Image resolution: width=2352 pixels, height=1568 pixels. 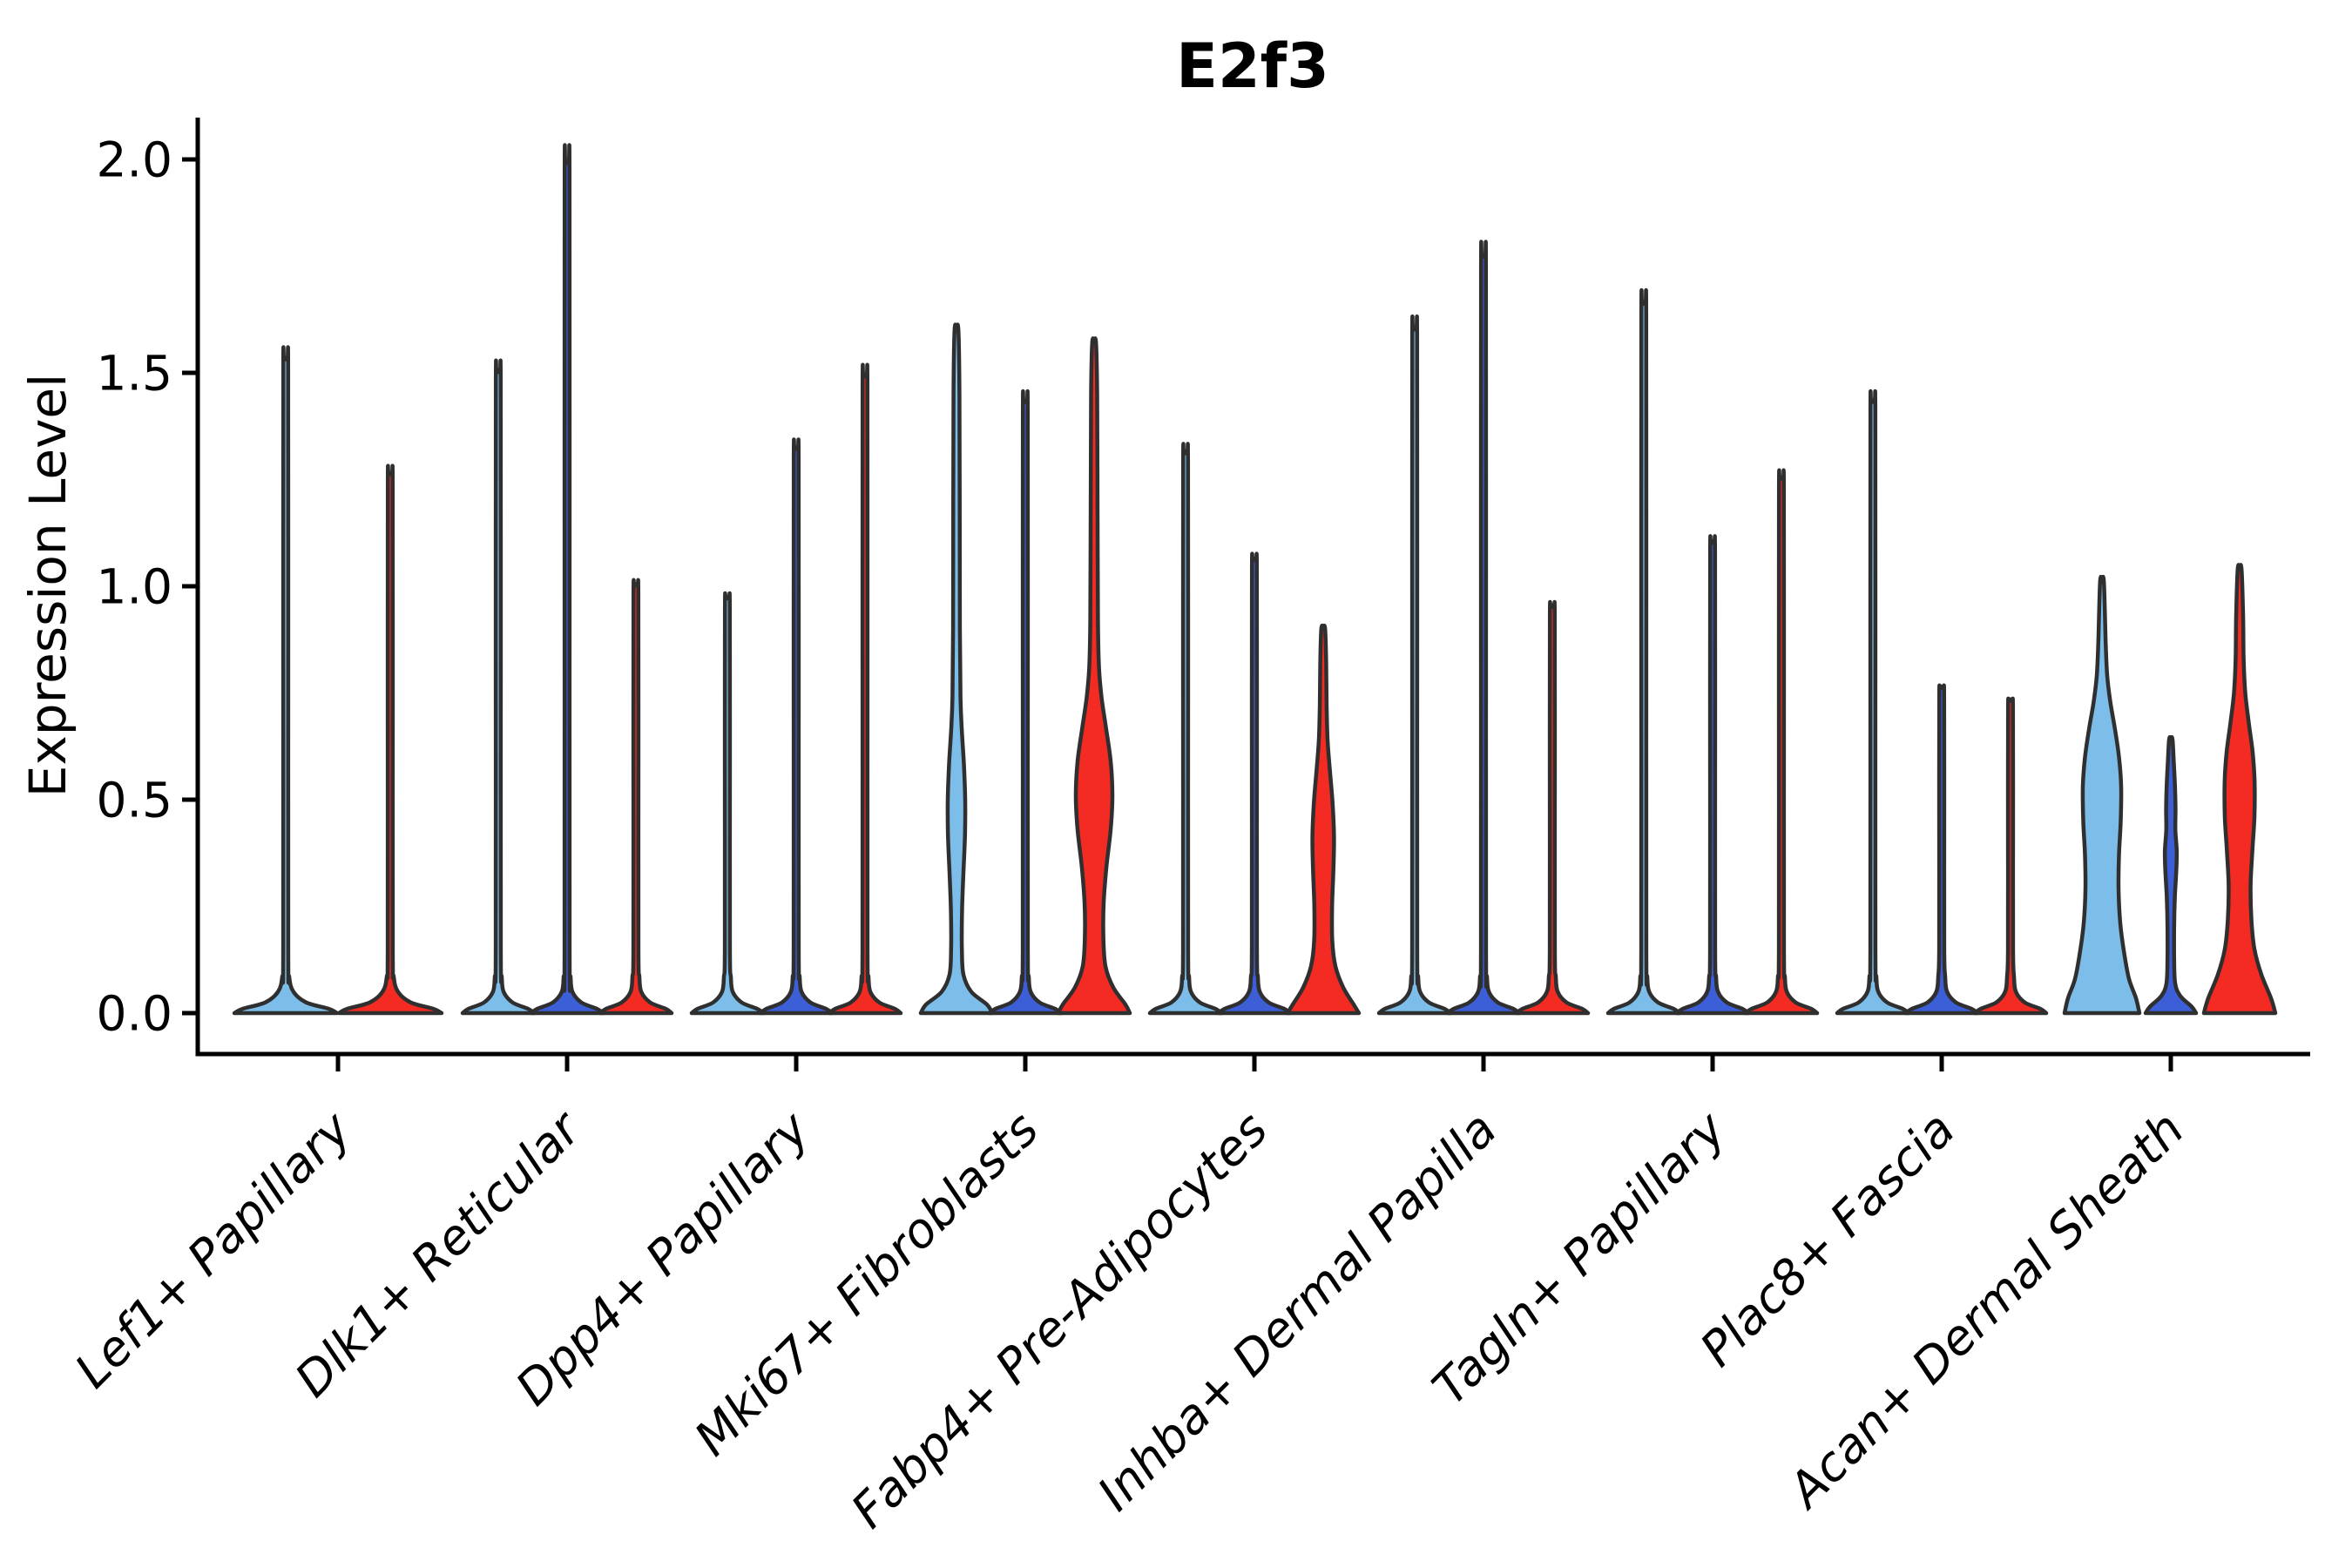 What do you see at coordinates (499, 687) in the screenshot?
I see `violin-dlk1-reticular-lightblue` at bounding box center [499, 687].